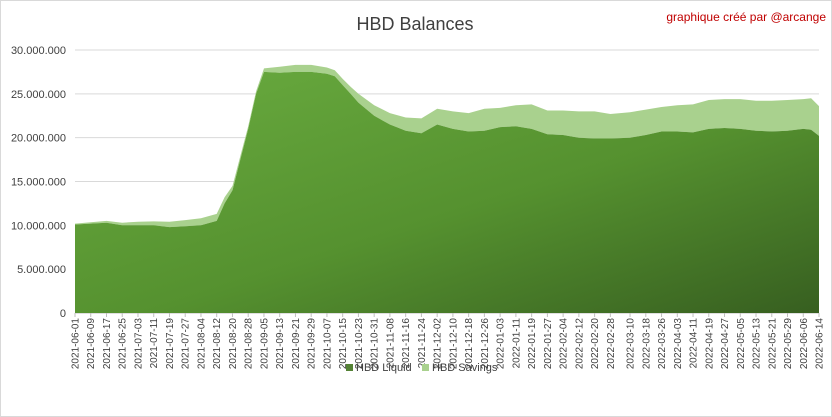 Image resolution: width=832 pixels, height=417 pixels. Describe the element at coordinates (38, 226) in the screenshot. I see `y-tick-label: 10.000.000` at that location.